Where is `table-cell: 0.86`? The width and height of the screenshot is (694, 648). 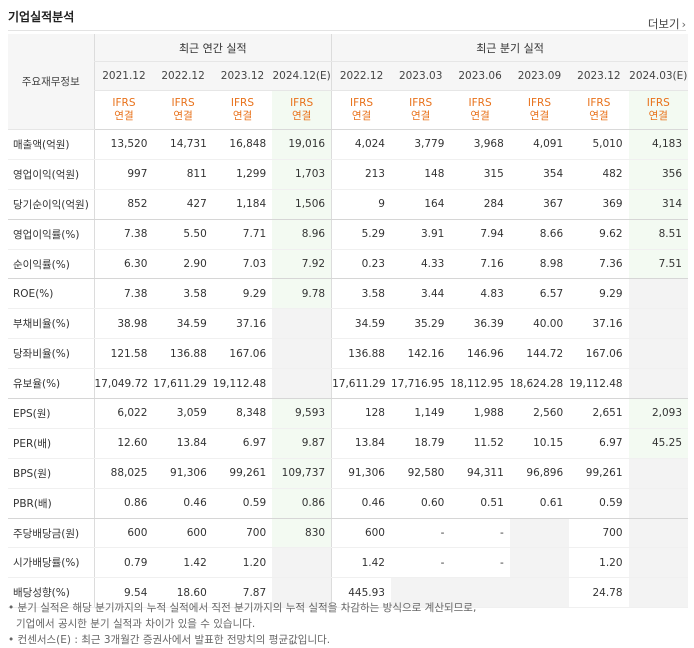
table-cell: 0.86 is located at coordinates (302, 503).